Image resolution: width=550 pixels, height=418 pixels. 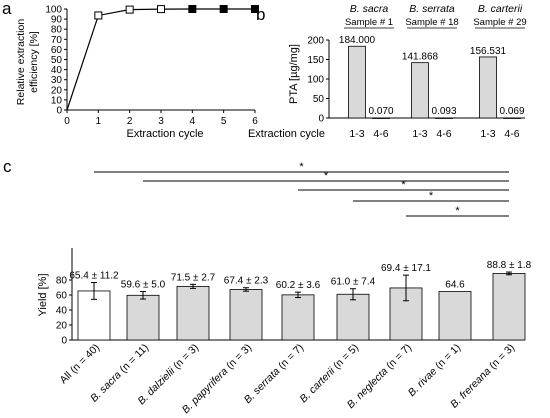 I want to click on panel-c-y-axis-label: Yield [%], so click(x=43, y=294).